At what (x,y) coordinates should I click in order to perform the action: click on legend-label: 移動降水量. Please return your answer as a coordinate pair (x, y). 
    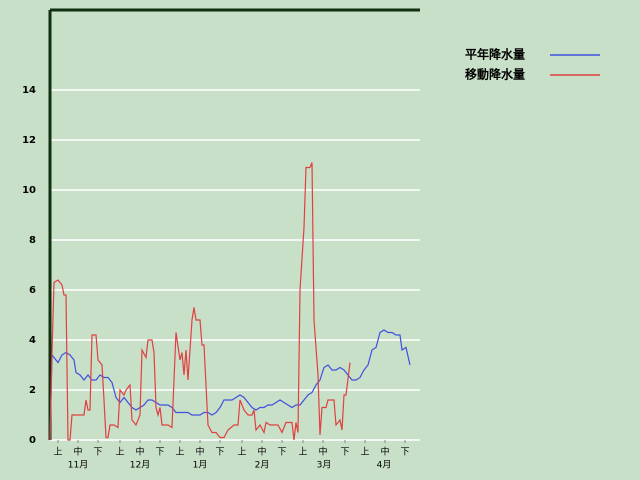
    Looking at the image, I should click on (495, 74).